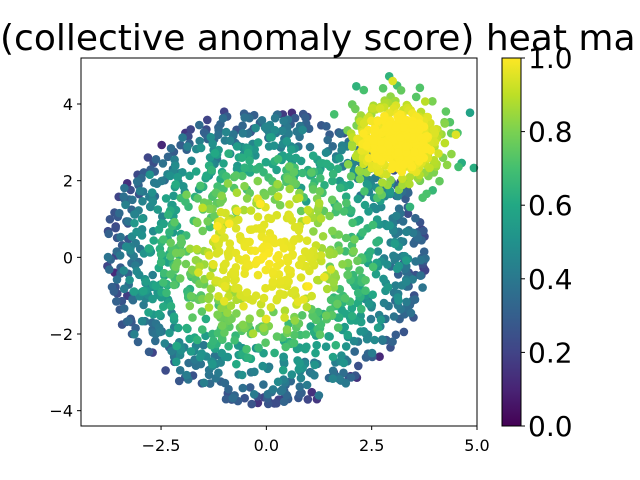 Image resolution: width=640 pixels, height=480 pixels. What do you see at coordinates (550, 132) in the screenshot?
I see `colorbar-tick-label: 0.8` at bounding box center [550, 132].